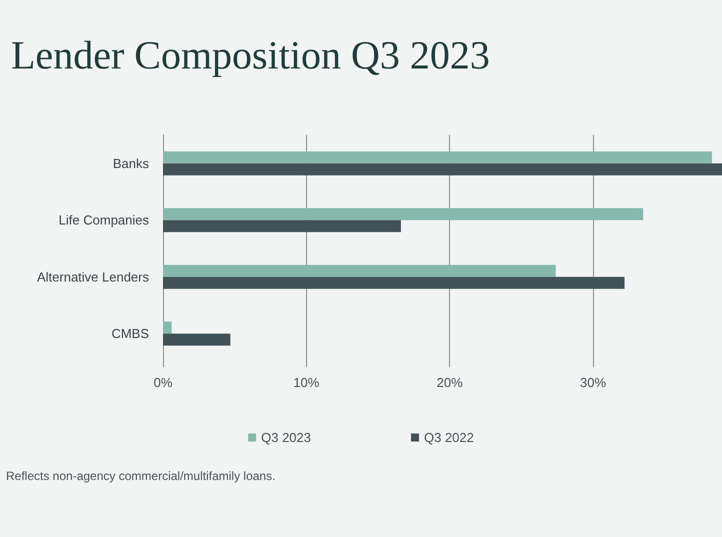 This screenshot has width=722, height=537. I want to click on chart-title: Lender Composition Q3 2023, so click(250, 55).